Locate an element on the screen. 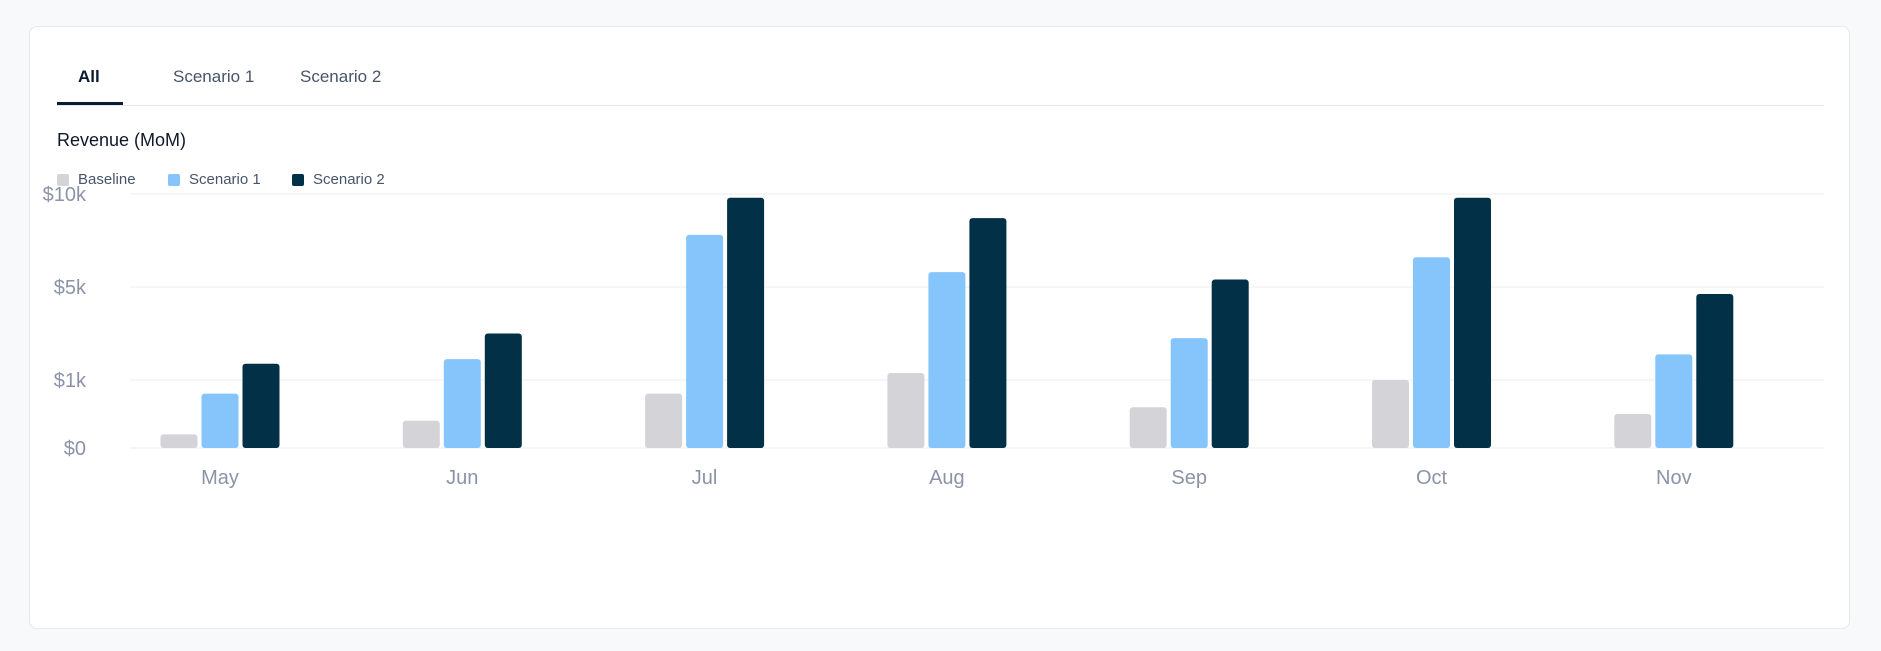 This screenshot has width=1881, height=651. bar-scenario-2-nov is located at coordinates (1715, 370).